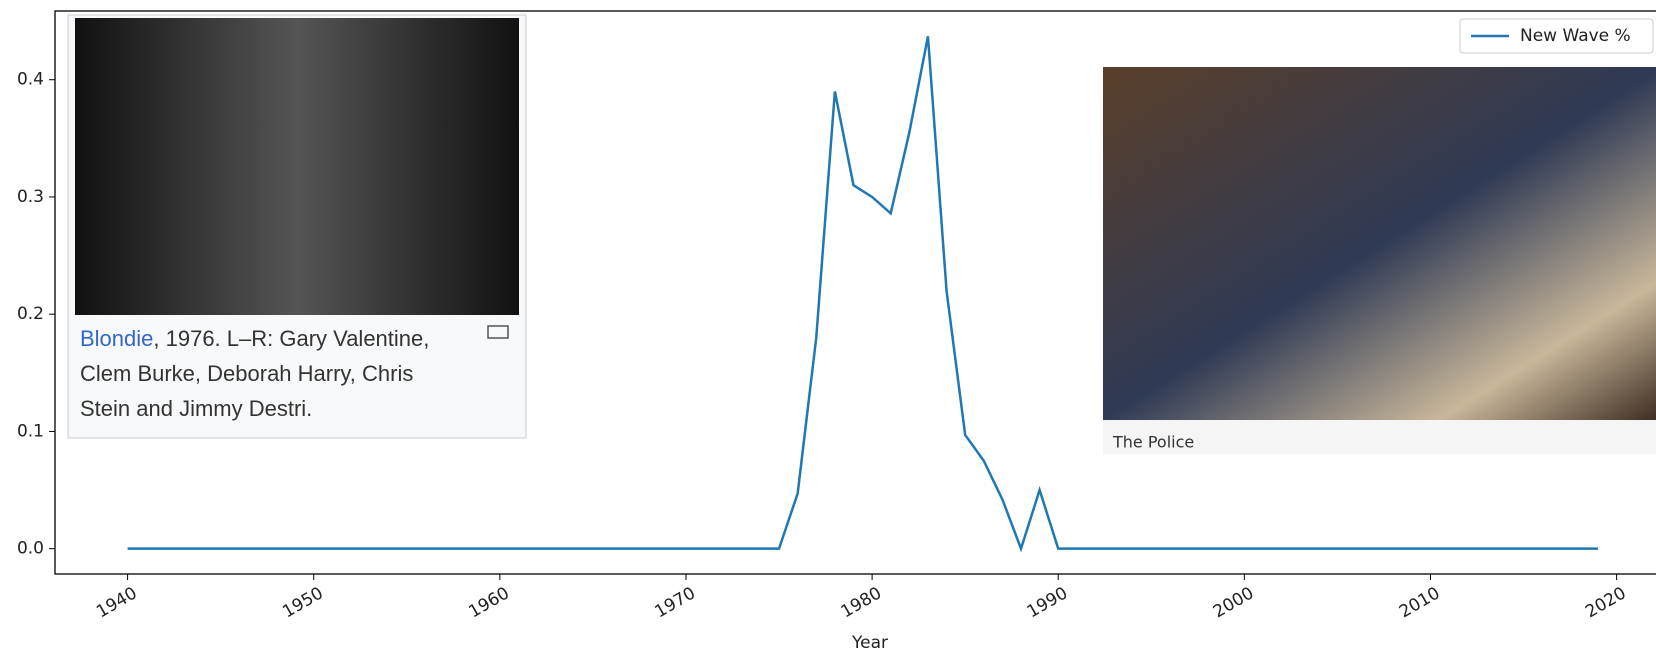 This screenshot has width=1656, height=653. Describe the element at coordinates (302, 602) in the screenshot. I see `x-tick-label: 1950` at that location.